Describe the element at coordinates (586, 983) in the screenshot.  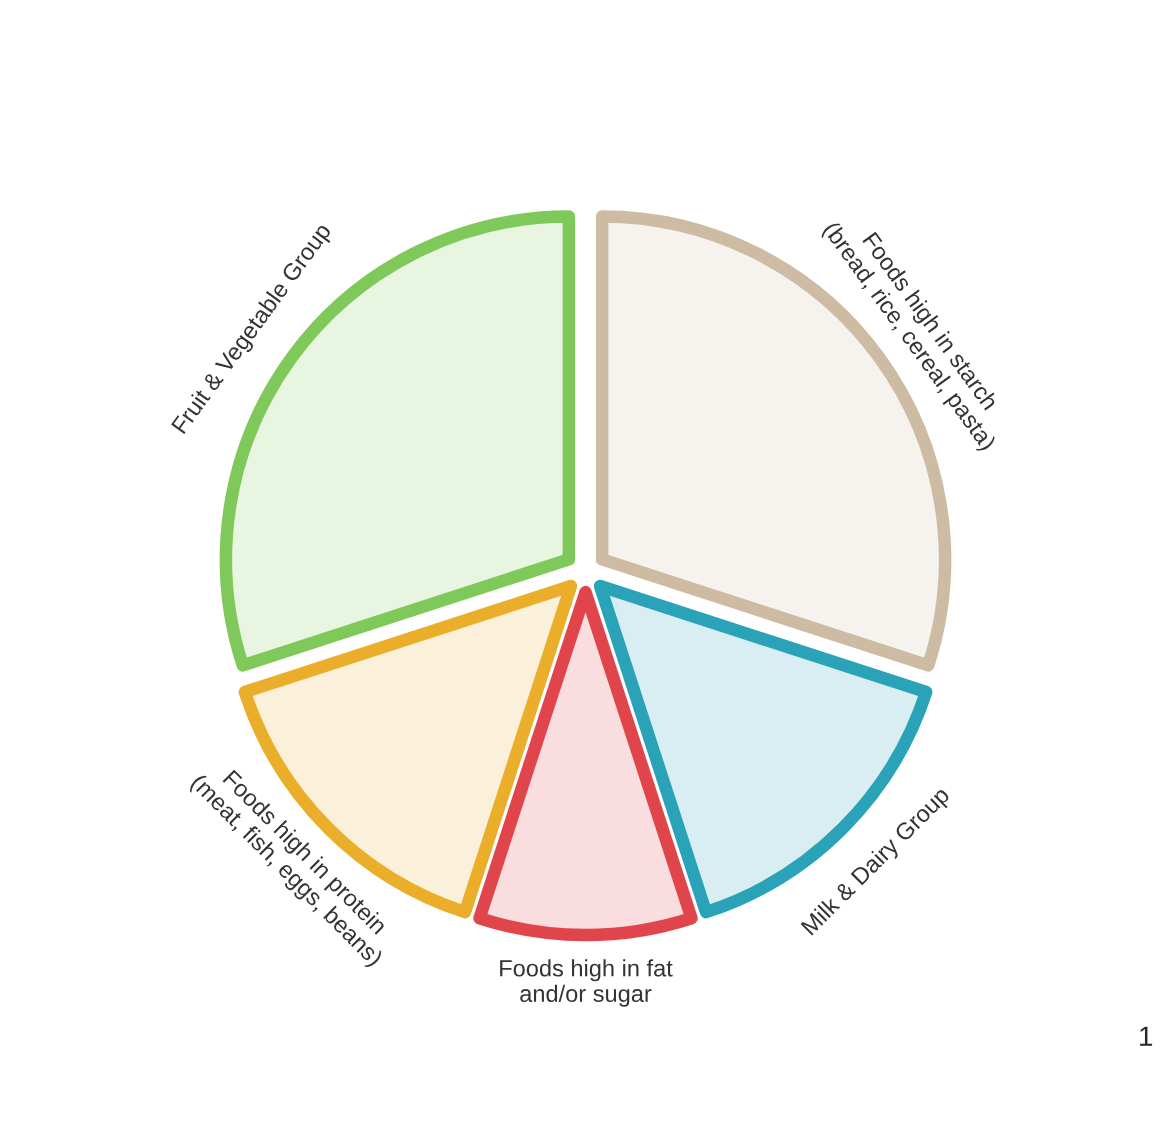
I see `slice-label: Foods high in fat and/or sugar` at that location.